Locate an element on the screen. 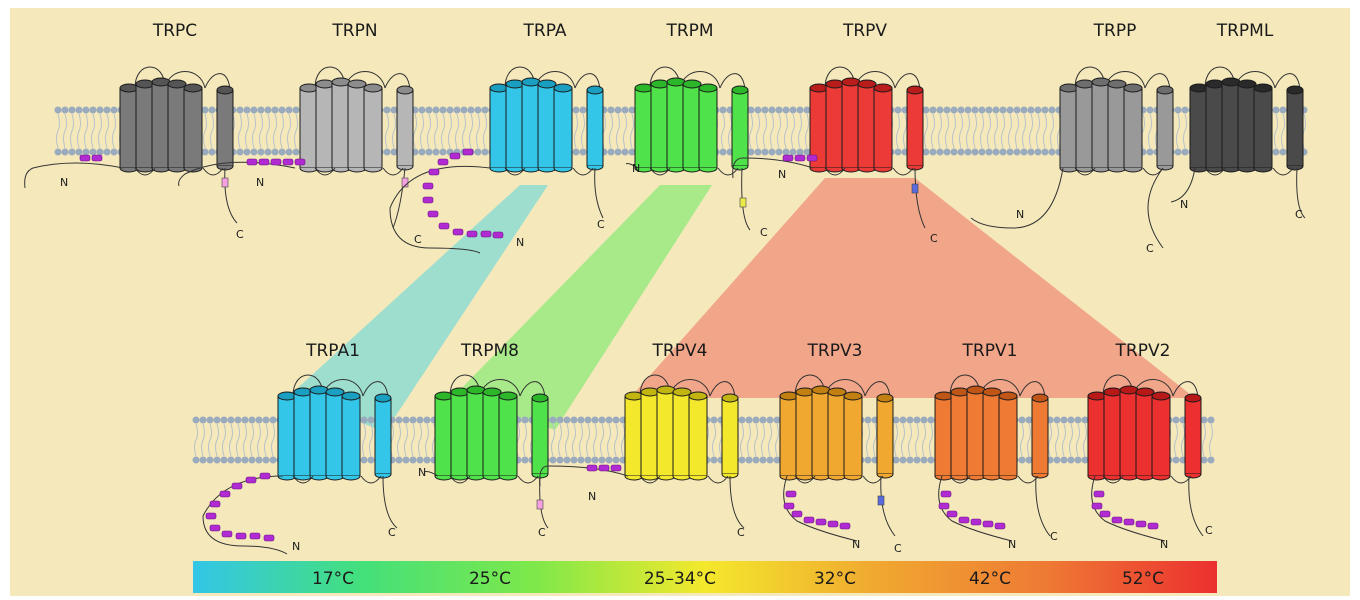 The height and width of the screenshot is (600, 1360). temperature-scale: 17°C 25°C 25–34°C 32°C 42°C 52°C is located at coordinates (705, 577).